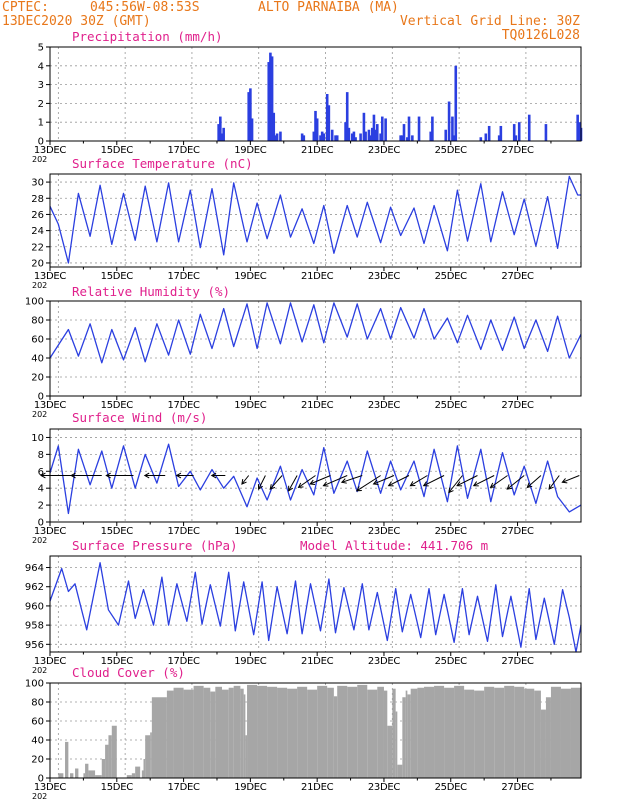  Describe the element at coordinates (151, 291) in the screenshot. I see `panel-title: Relative Humidity (%)` at that location.